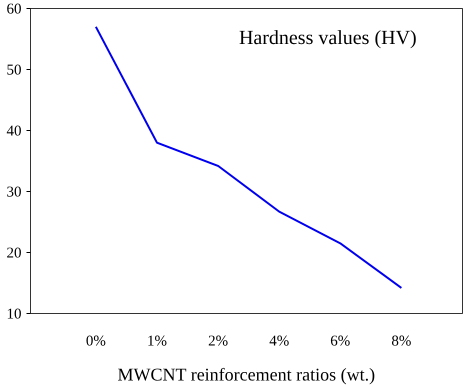  I want to click on y-tick-label: 60, so click(14, 10).